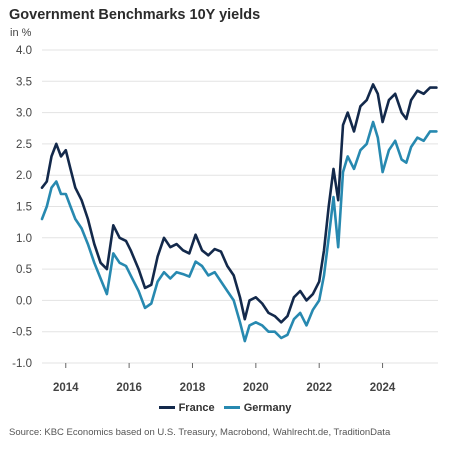  What do you see at coordinates (66, 388) in the screenshot?
I see `x-tick-label: 2014` at bounding box center [66, 388].